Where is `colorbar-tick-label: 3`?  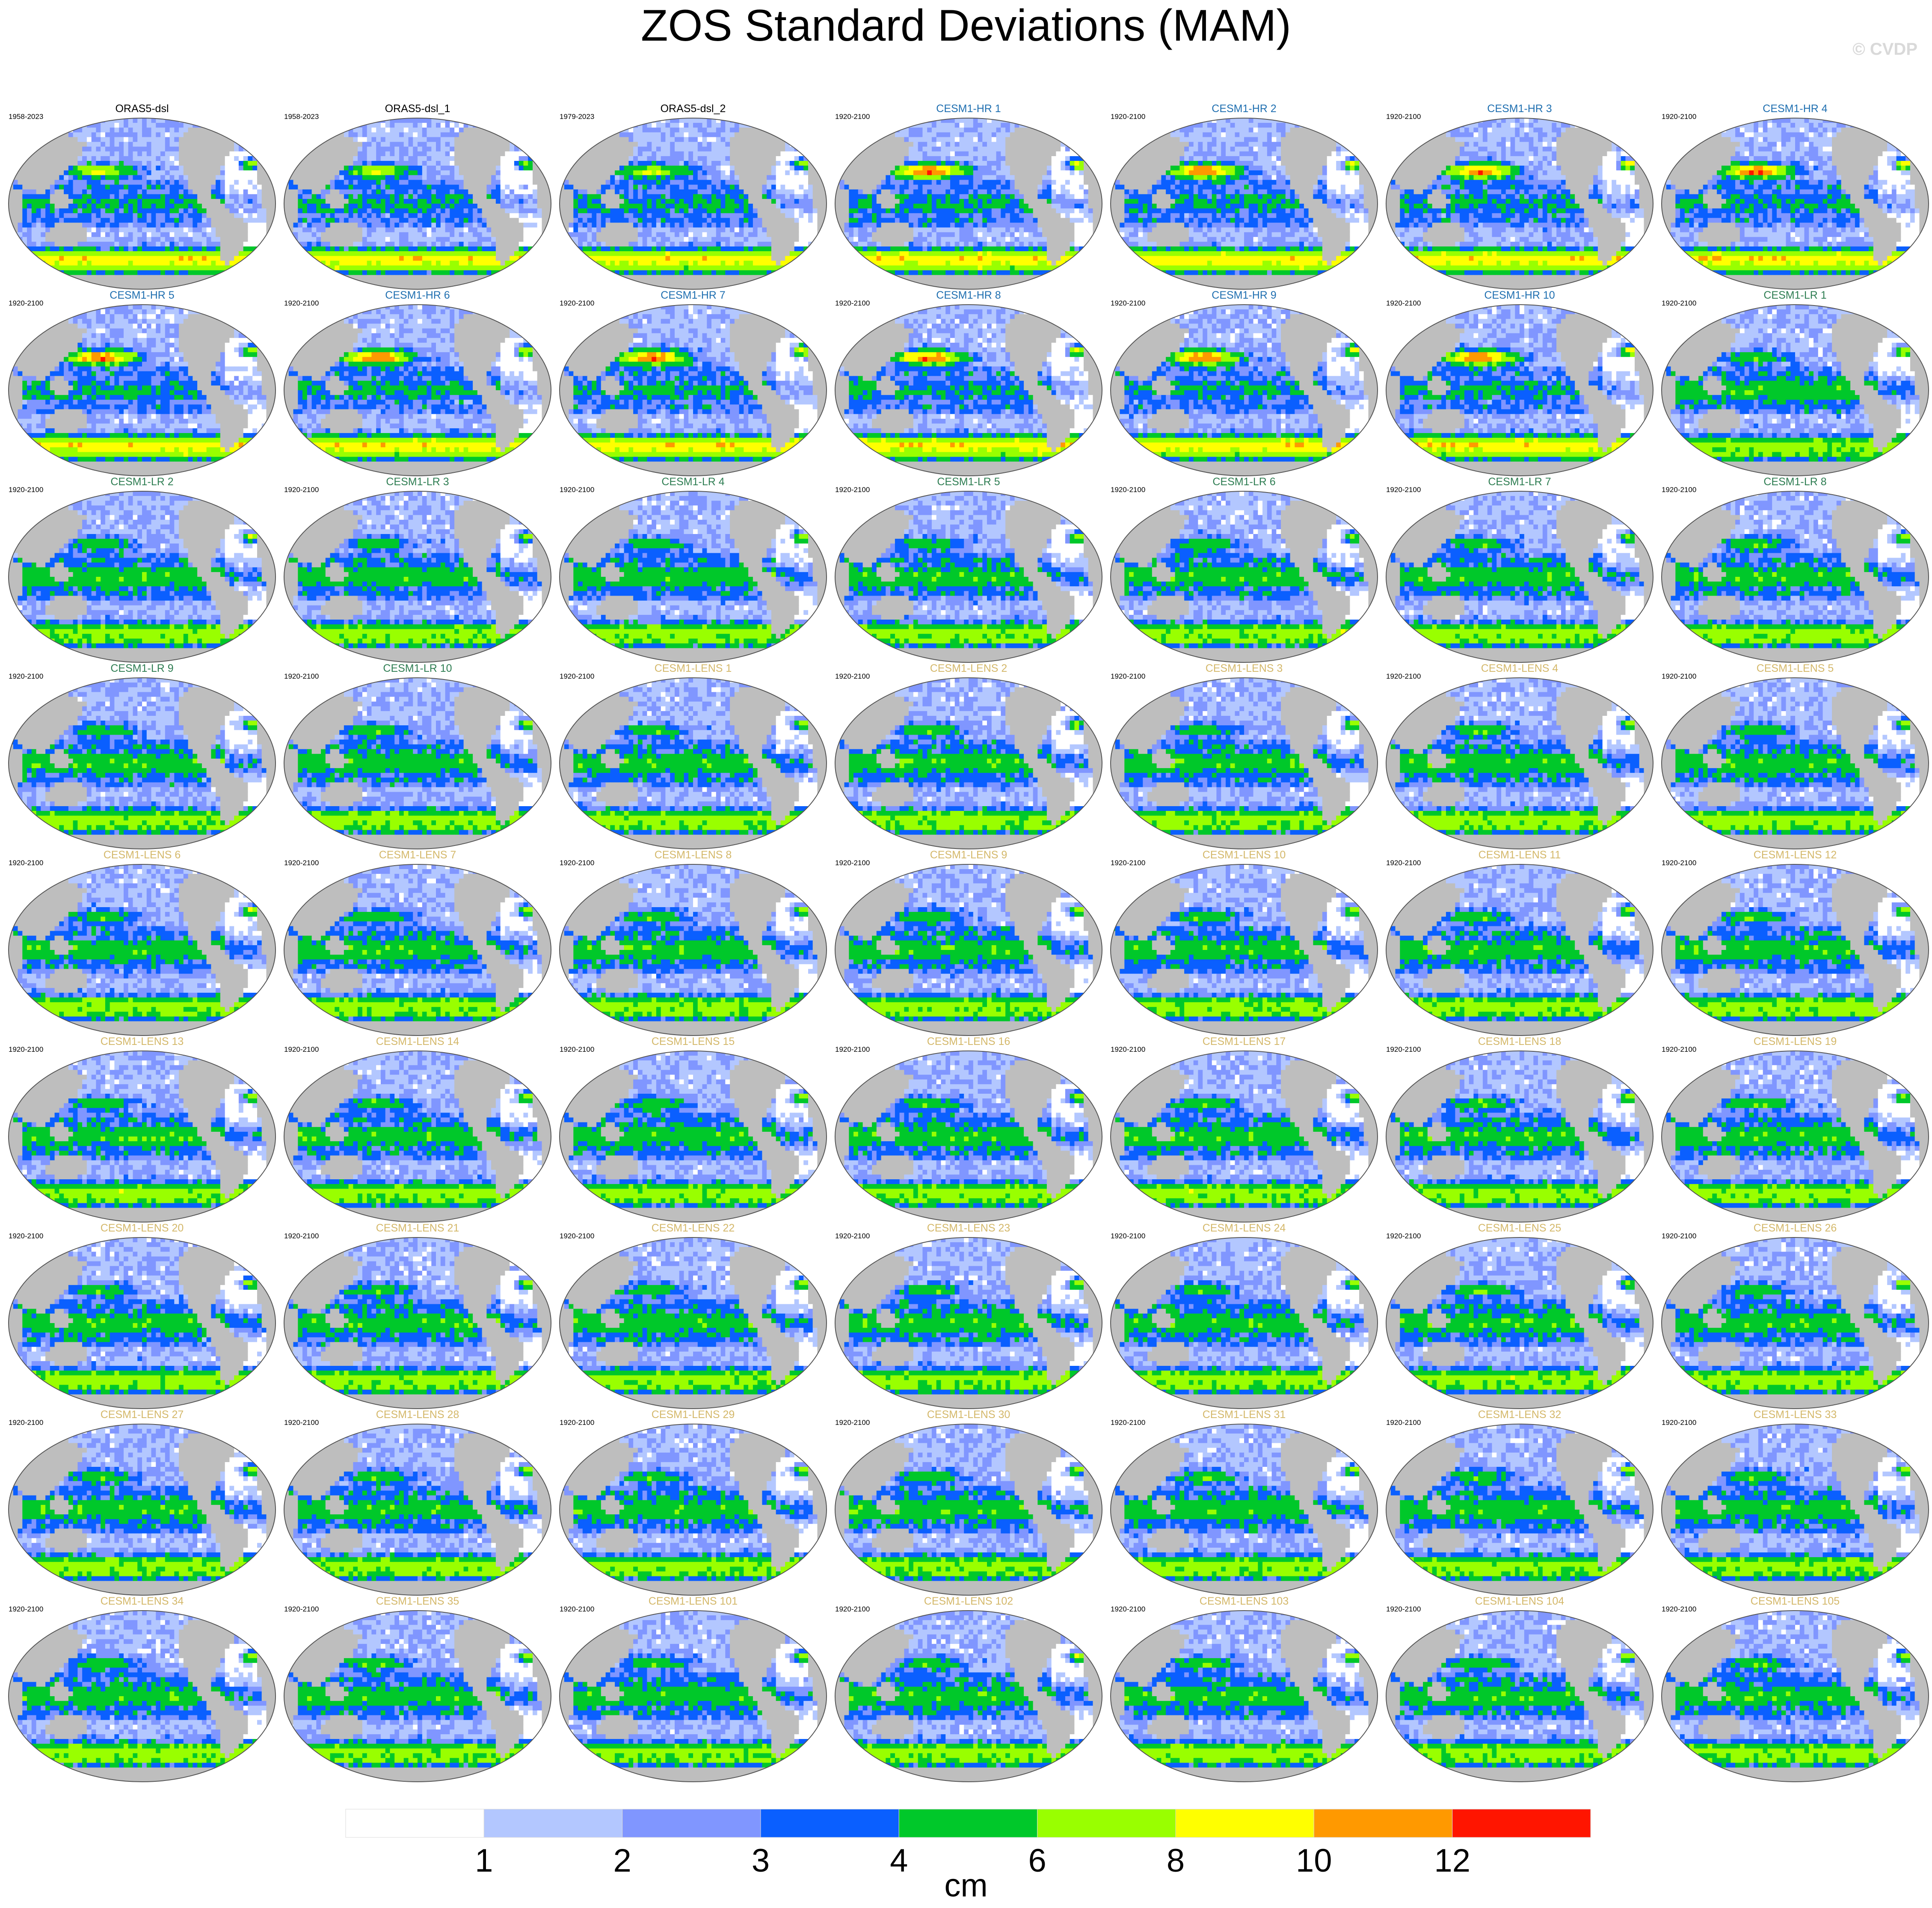
colorbar-tick-label: 3 is located at coordinates (761, 1861).